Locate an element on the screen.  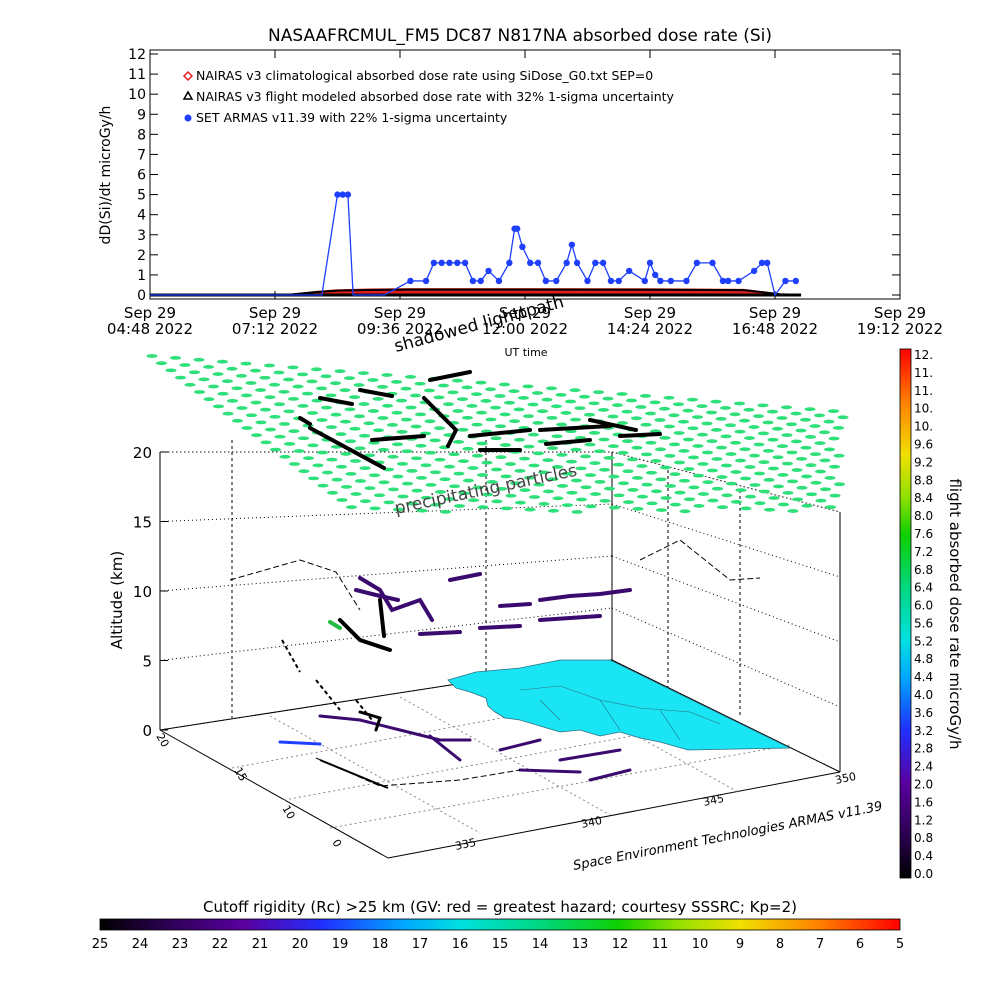
rigidity-colorbar-label: 10 is located at coordinates (700, 944).